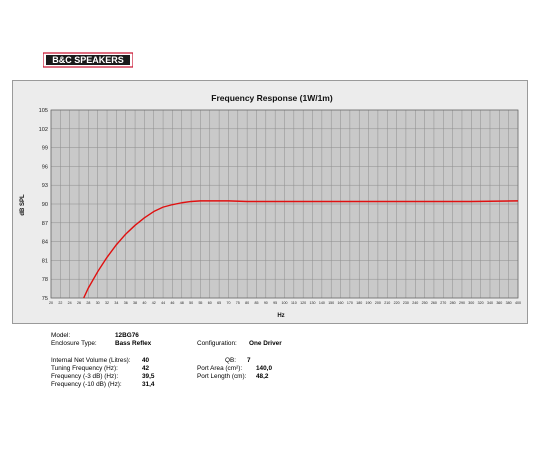  Describe the element at coordinates (462, 303) in the screenshot. I see `x-tick-label: 290` at that location.